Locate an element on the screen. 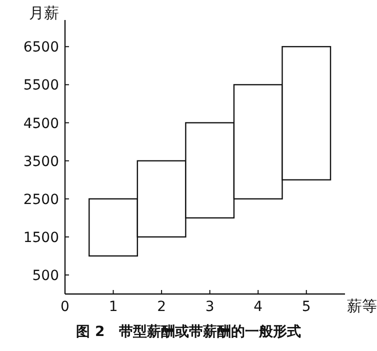 The image size is (377, 351). y-tick-label: 3500 is located at coordinates (41, 162).